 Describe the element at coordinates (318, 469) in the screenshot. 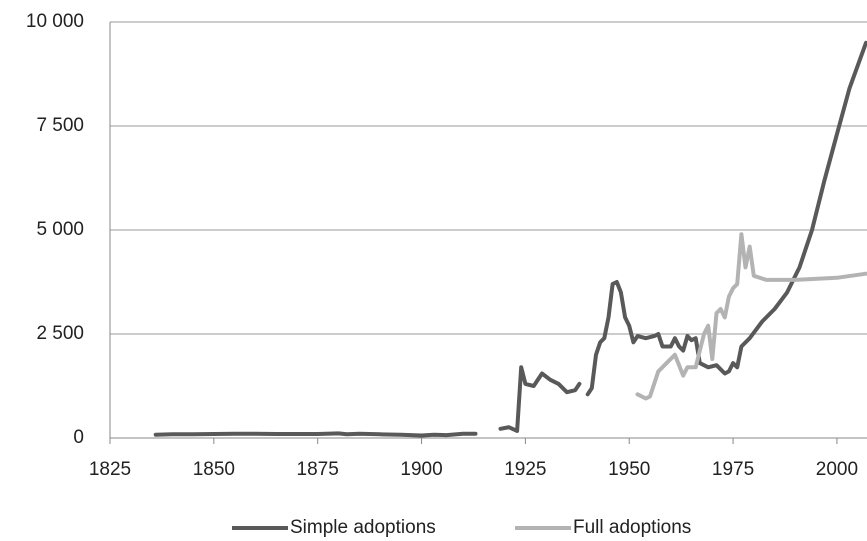

I see `x-tick-label: 1875` at that location.